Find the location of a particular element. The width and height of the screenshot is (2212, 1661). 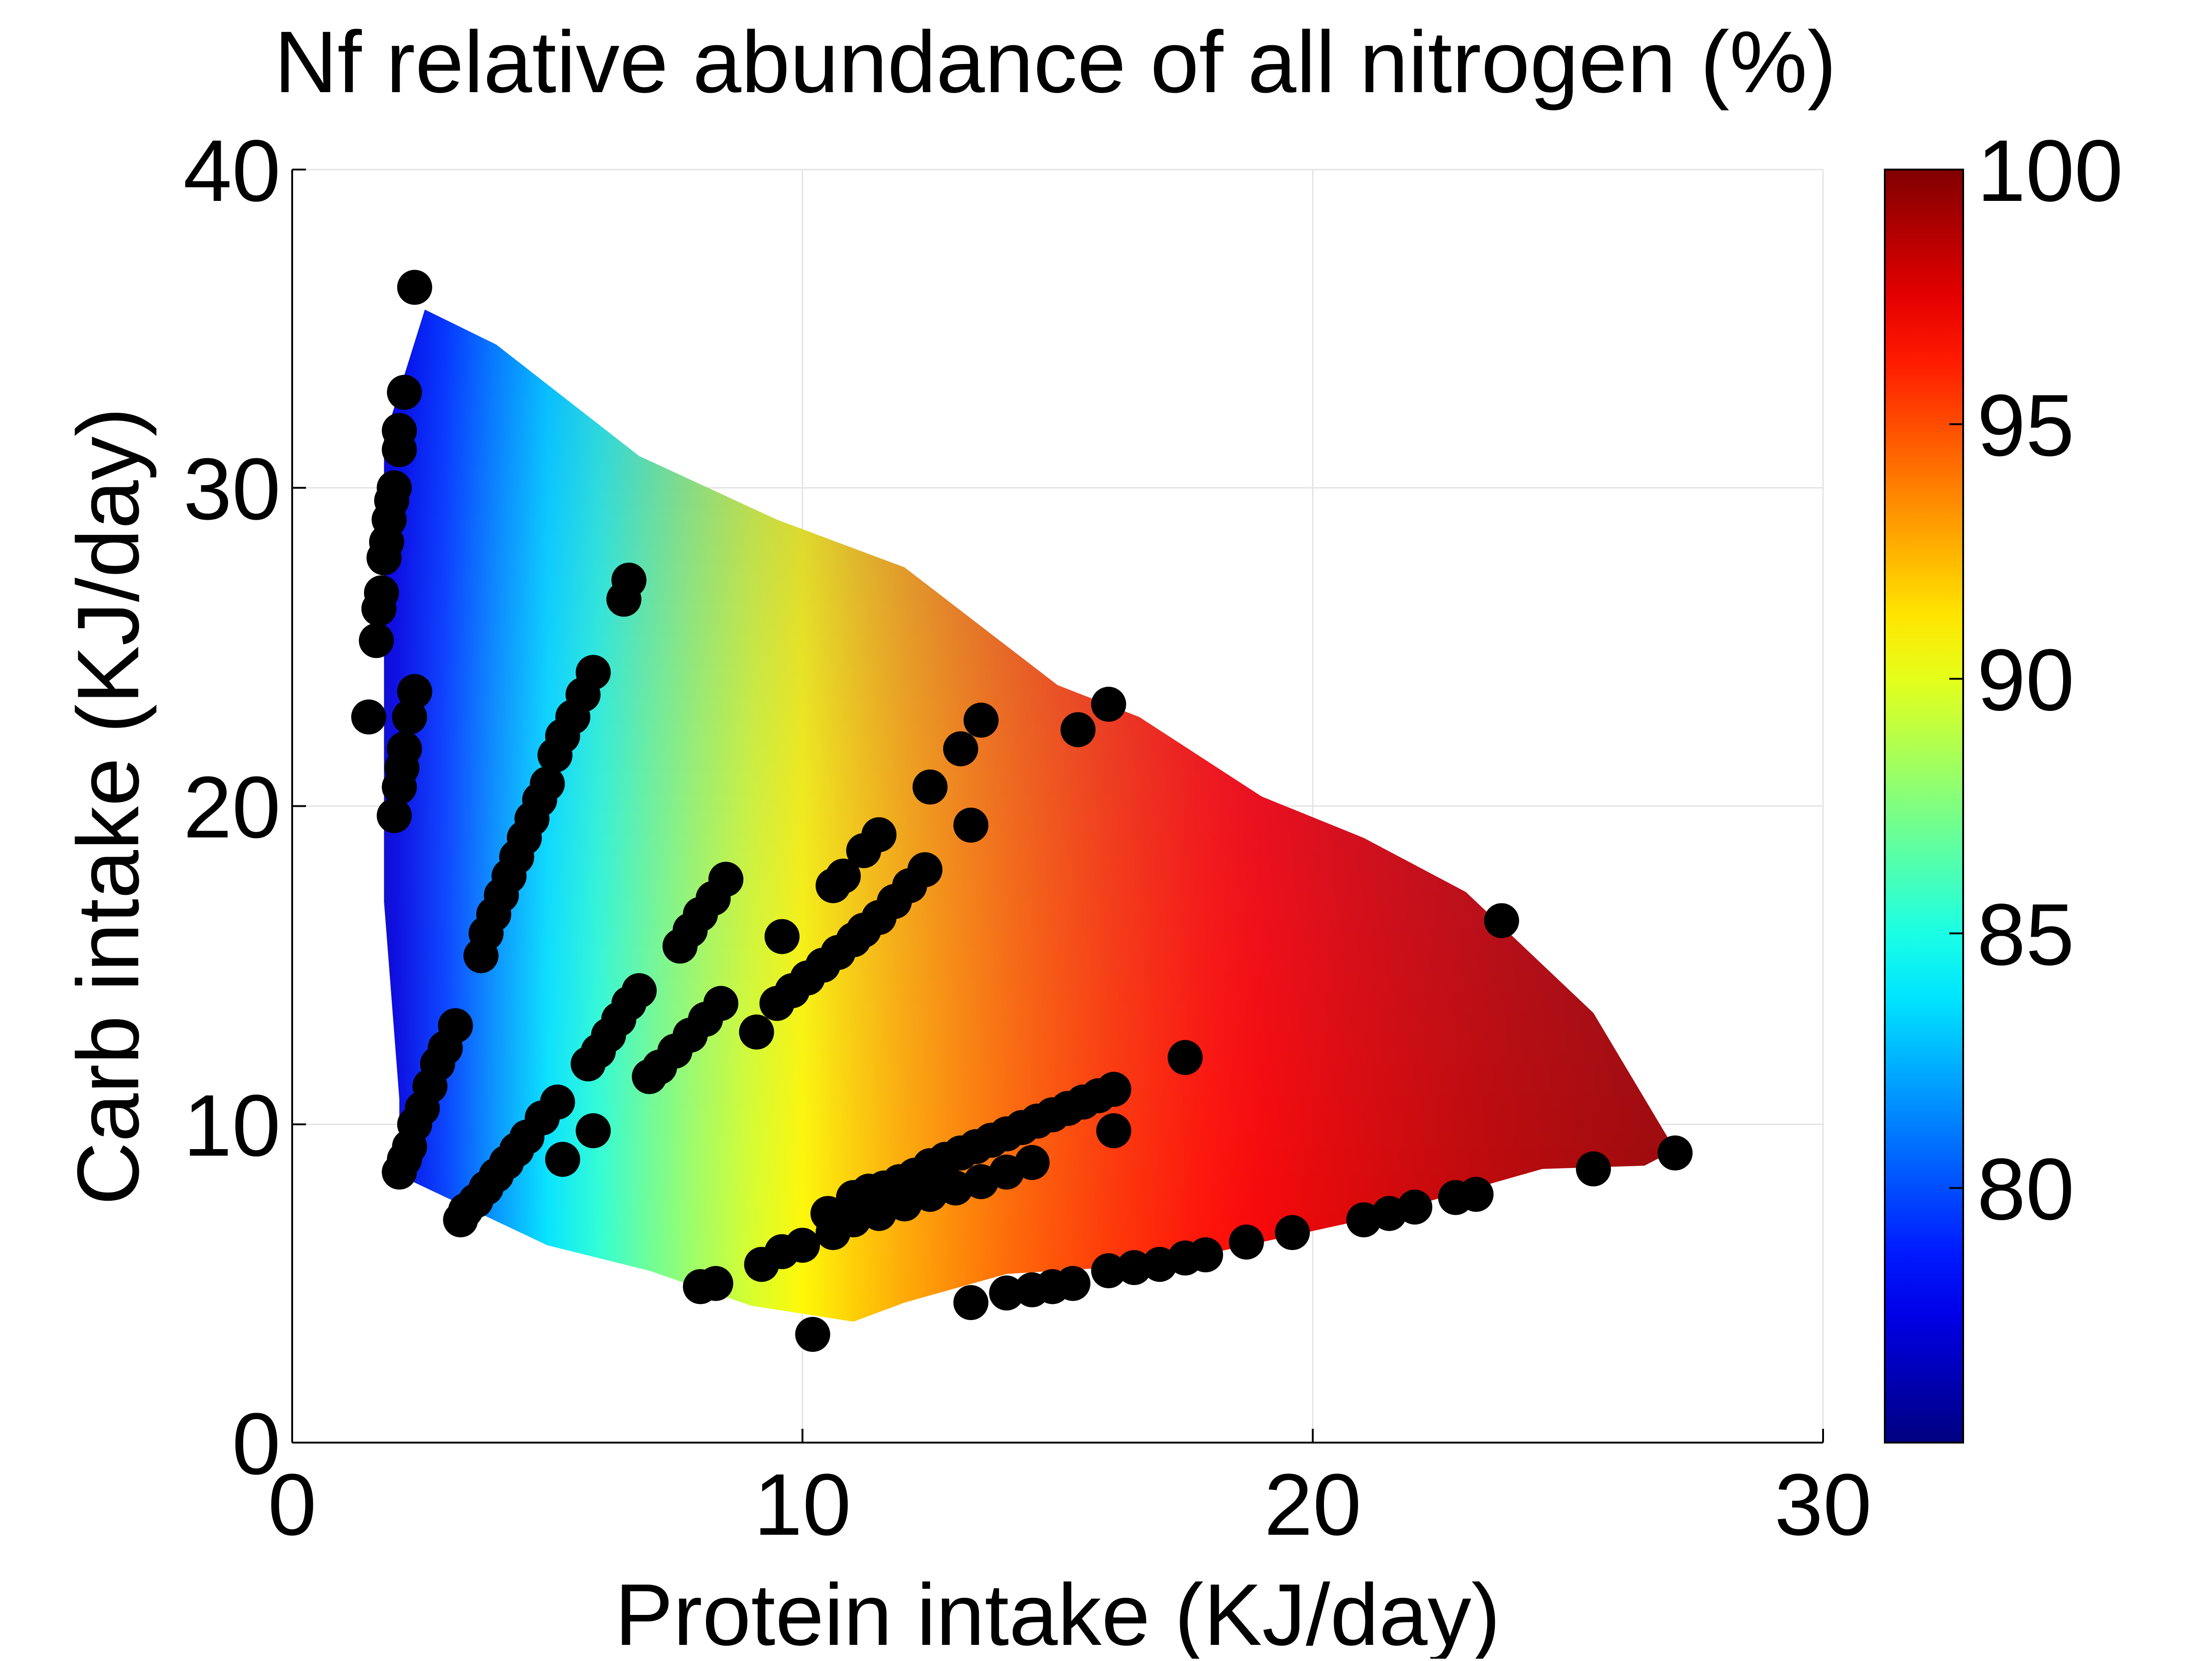

x-axis-ticks: 0 10 20 30 is located at coordinates (1070, 1491).